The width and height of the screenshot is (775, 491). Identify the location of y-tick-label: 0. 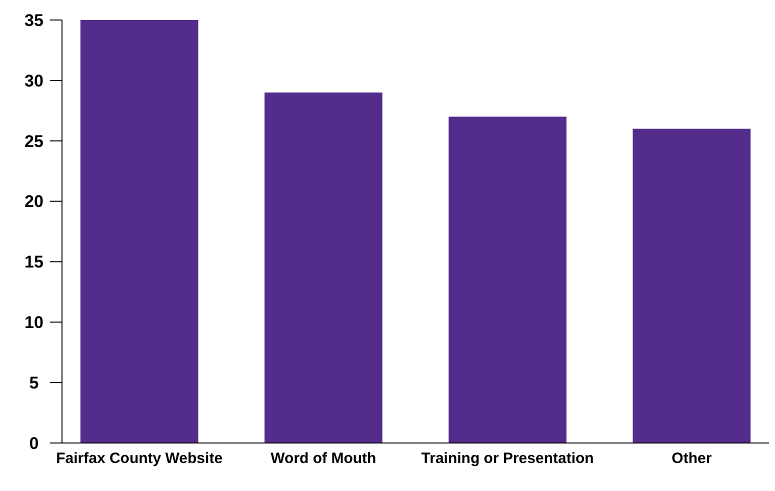
(34, 443).